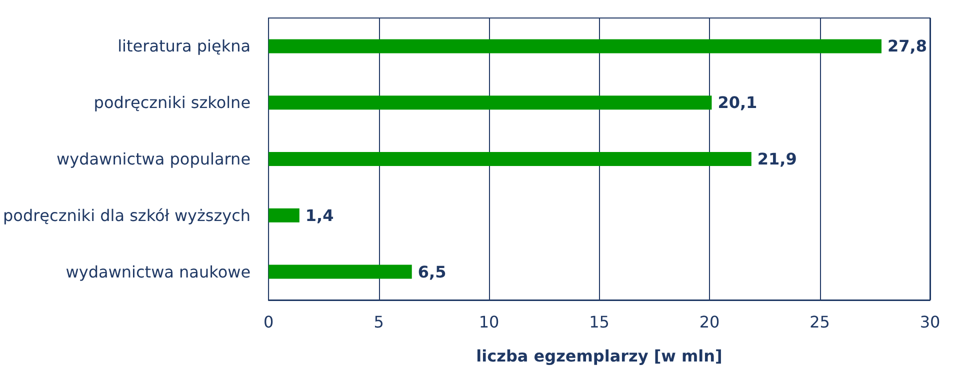 Image resolution: width=960 pixels, height=383 pixels. What do you see at coordinates (432, 272) in the screenshot?
I see `data-label: 6,5` at bounding box center [432, 272].